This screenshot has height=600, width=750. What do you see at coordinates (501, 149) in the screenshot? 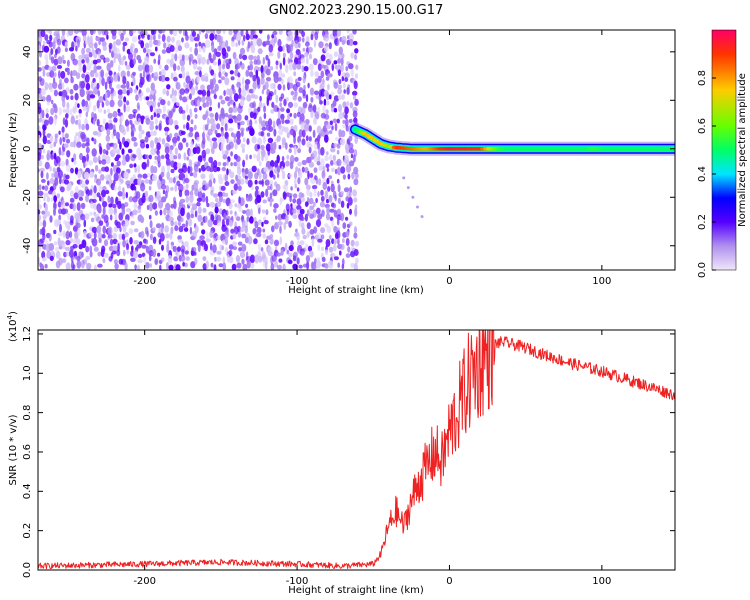
I see `signal-core` at bounding box center [501, 149].